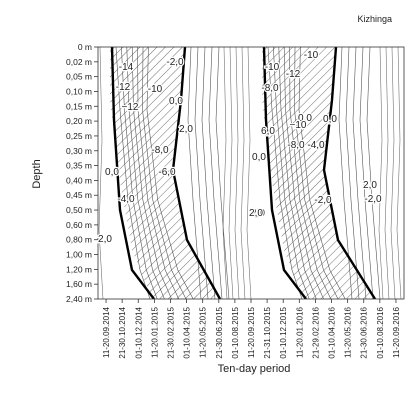 This screenshot has width=415, height=404. I want to click on contour-label: −10, so click(298, 125).